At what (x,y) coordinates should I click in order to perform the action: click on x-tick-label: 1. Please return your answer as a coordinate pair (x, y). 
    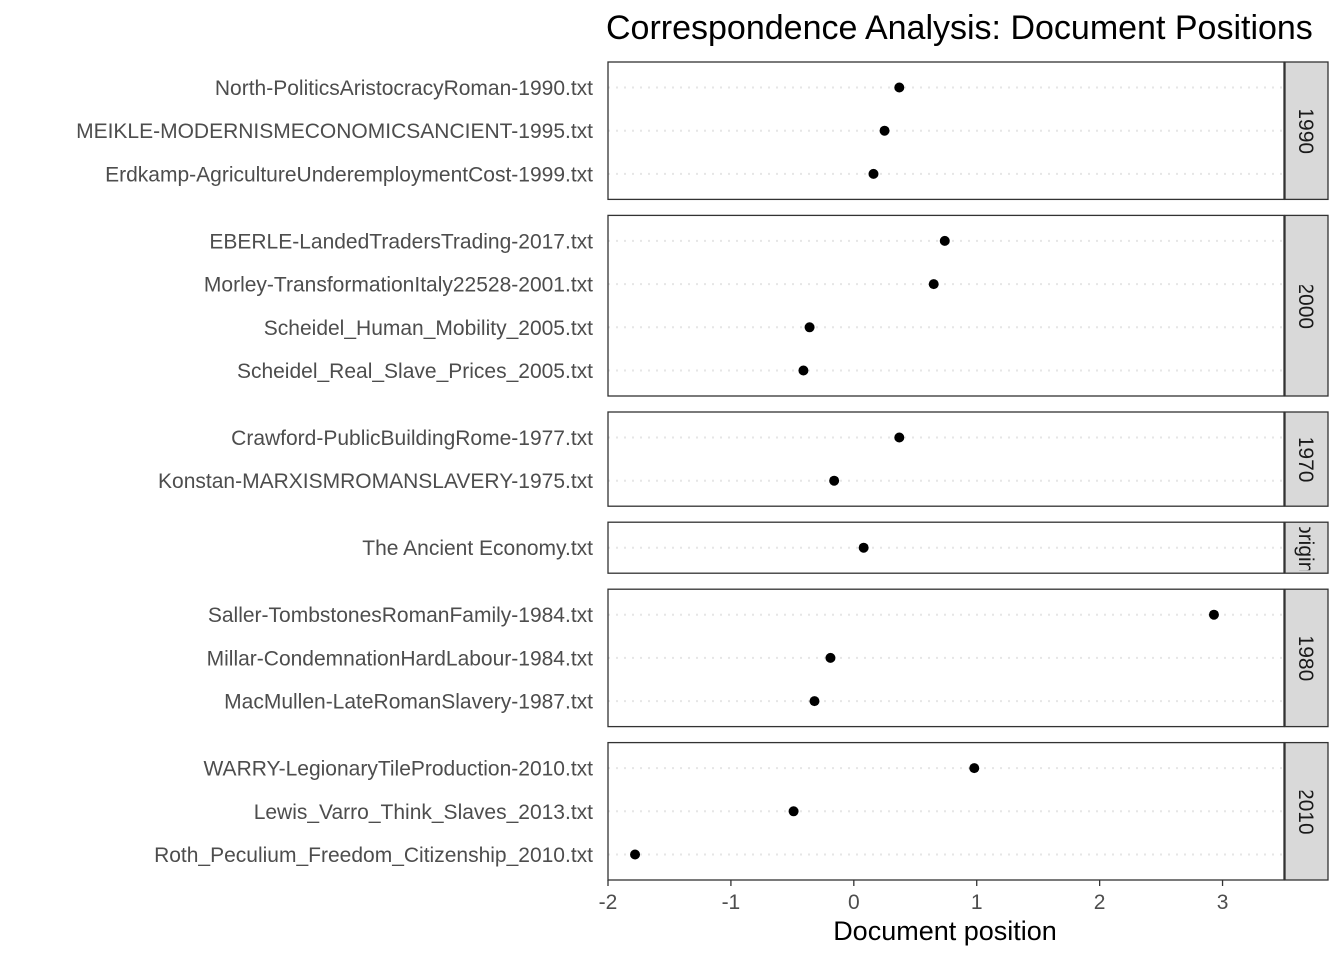
    Looking at the image, I should click on (977, 902).